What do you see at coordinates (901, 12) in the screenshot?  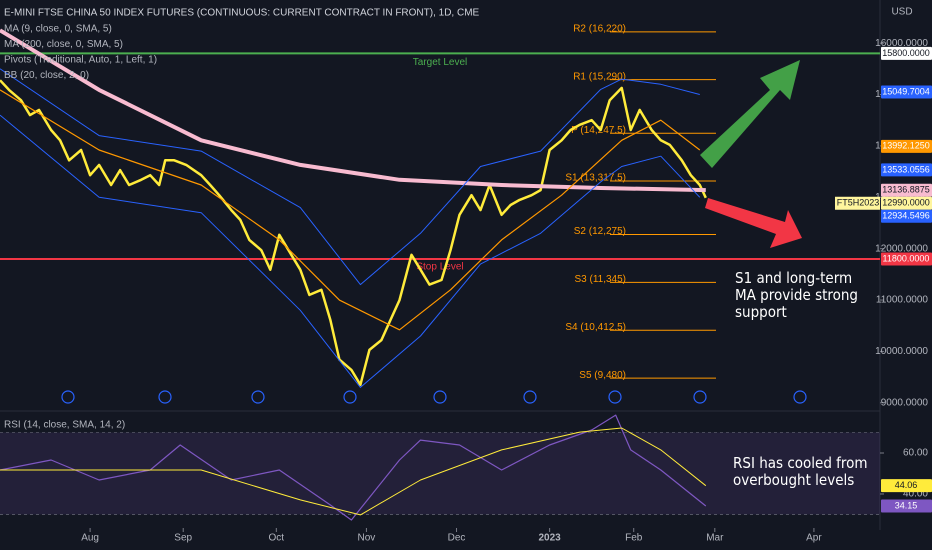 I see `currency-label: USD` at bounding box center [901, 12].